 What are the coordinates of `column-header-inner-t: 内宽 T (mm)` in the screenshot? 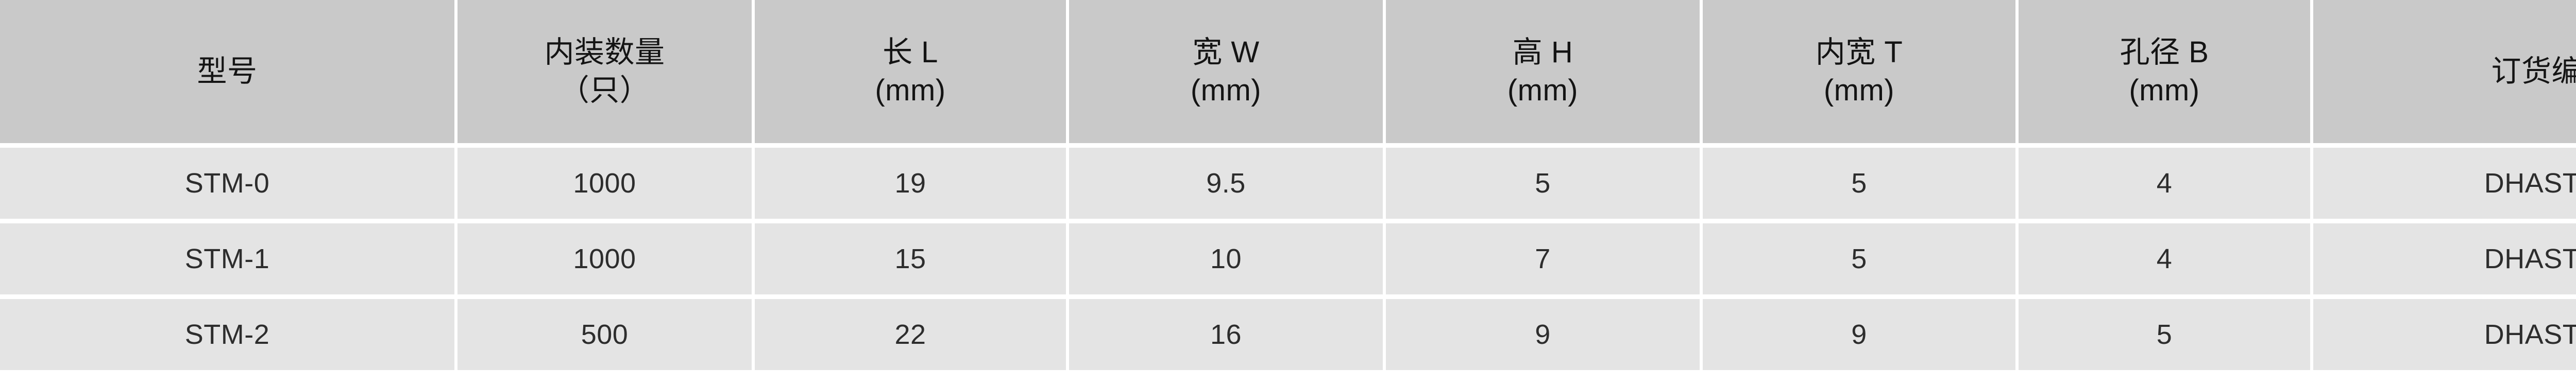 It's located at (1861, 71).